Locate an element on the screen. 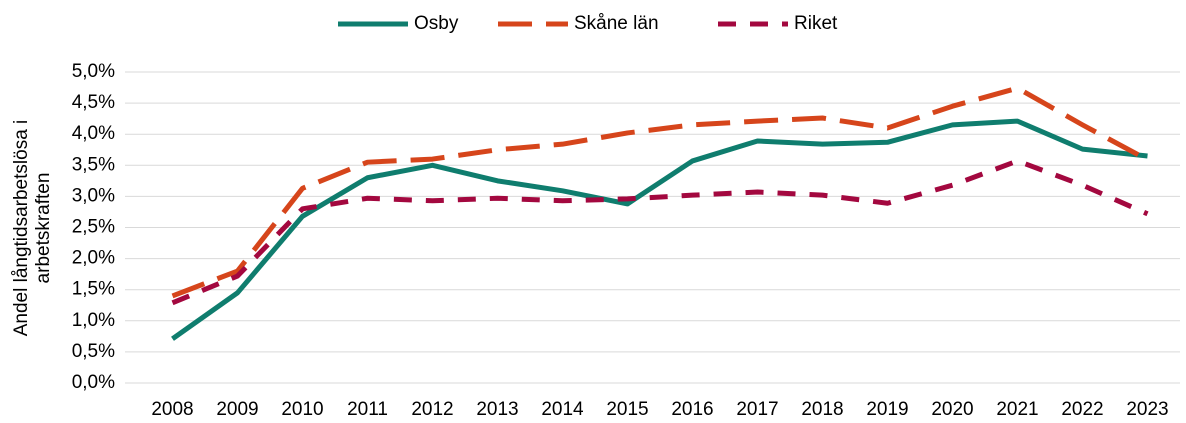 The height and width of the screenshot is (423, 1186). legend-label: Osby is located at coordinates (436, 23).